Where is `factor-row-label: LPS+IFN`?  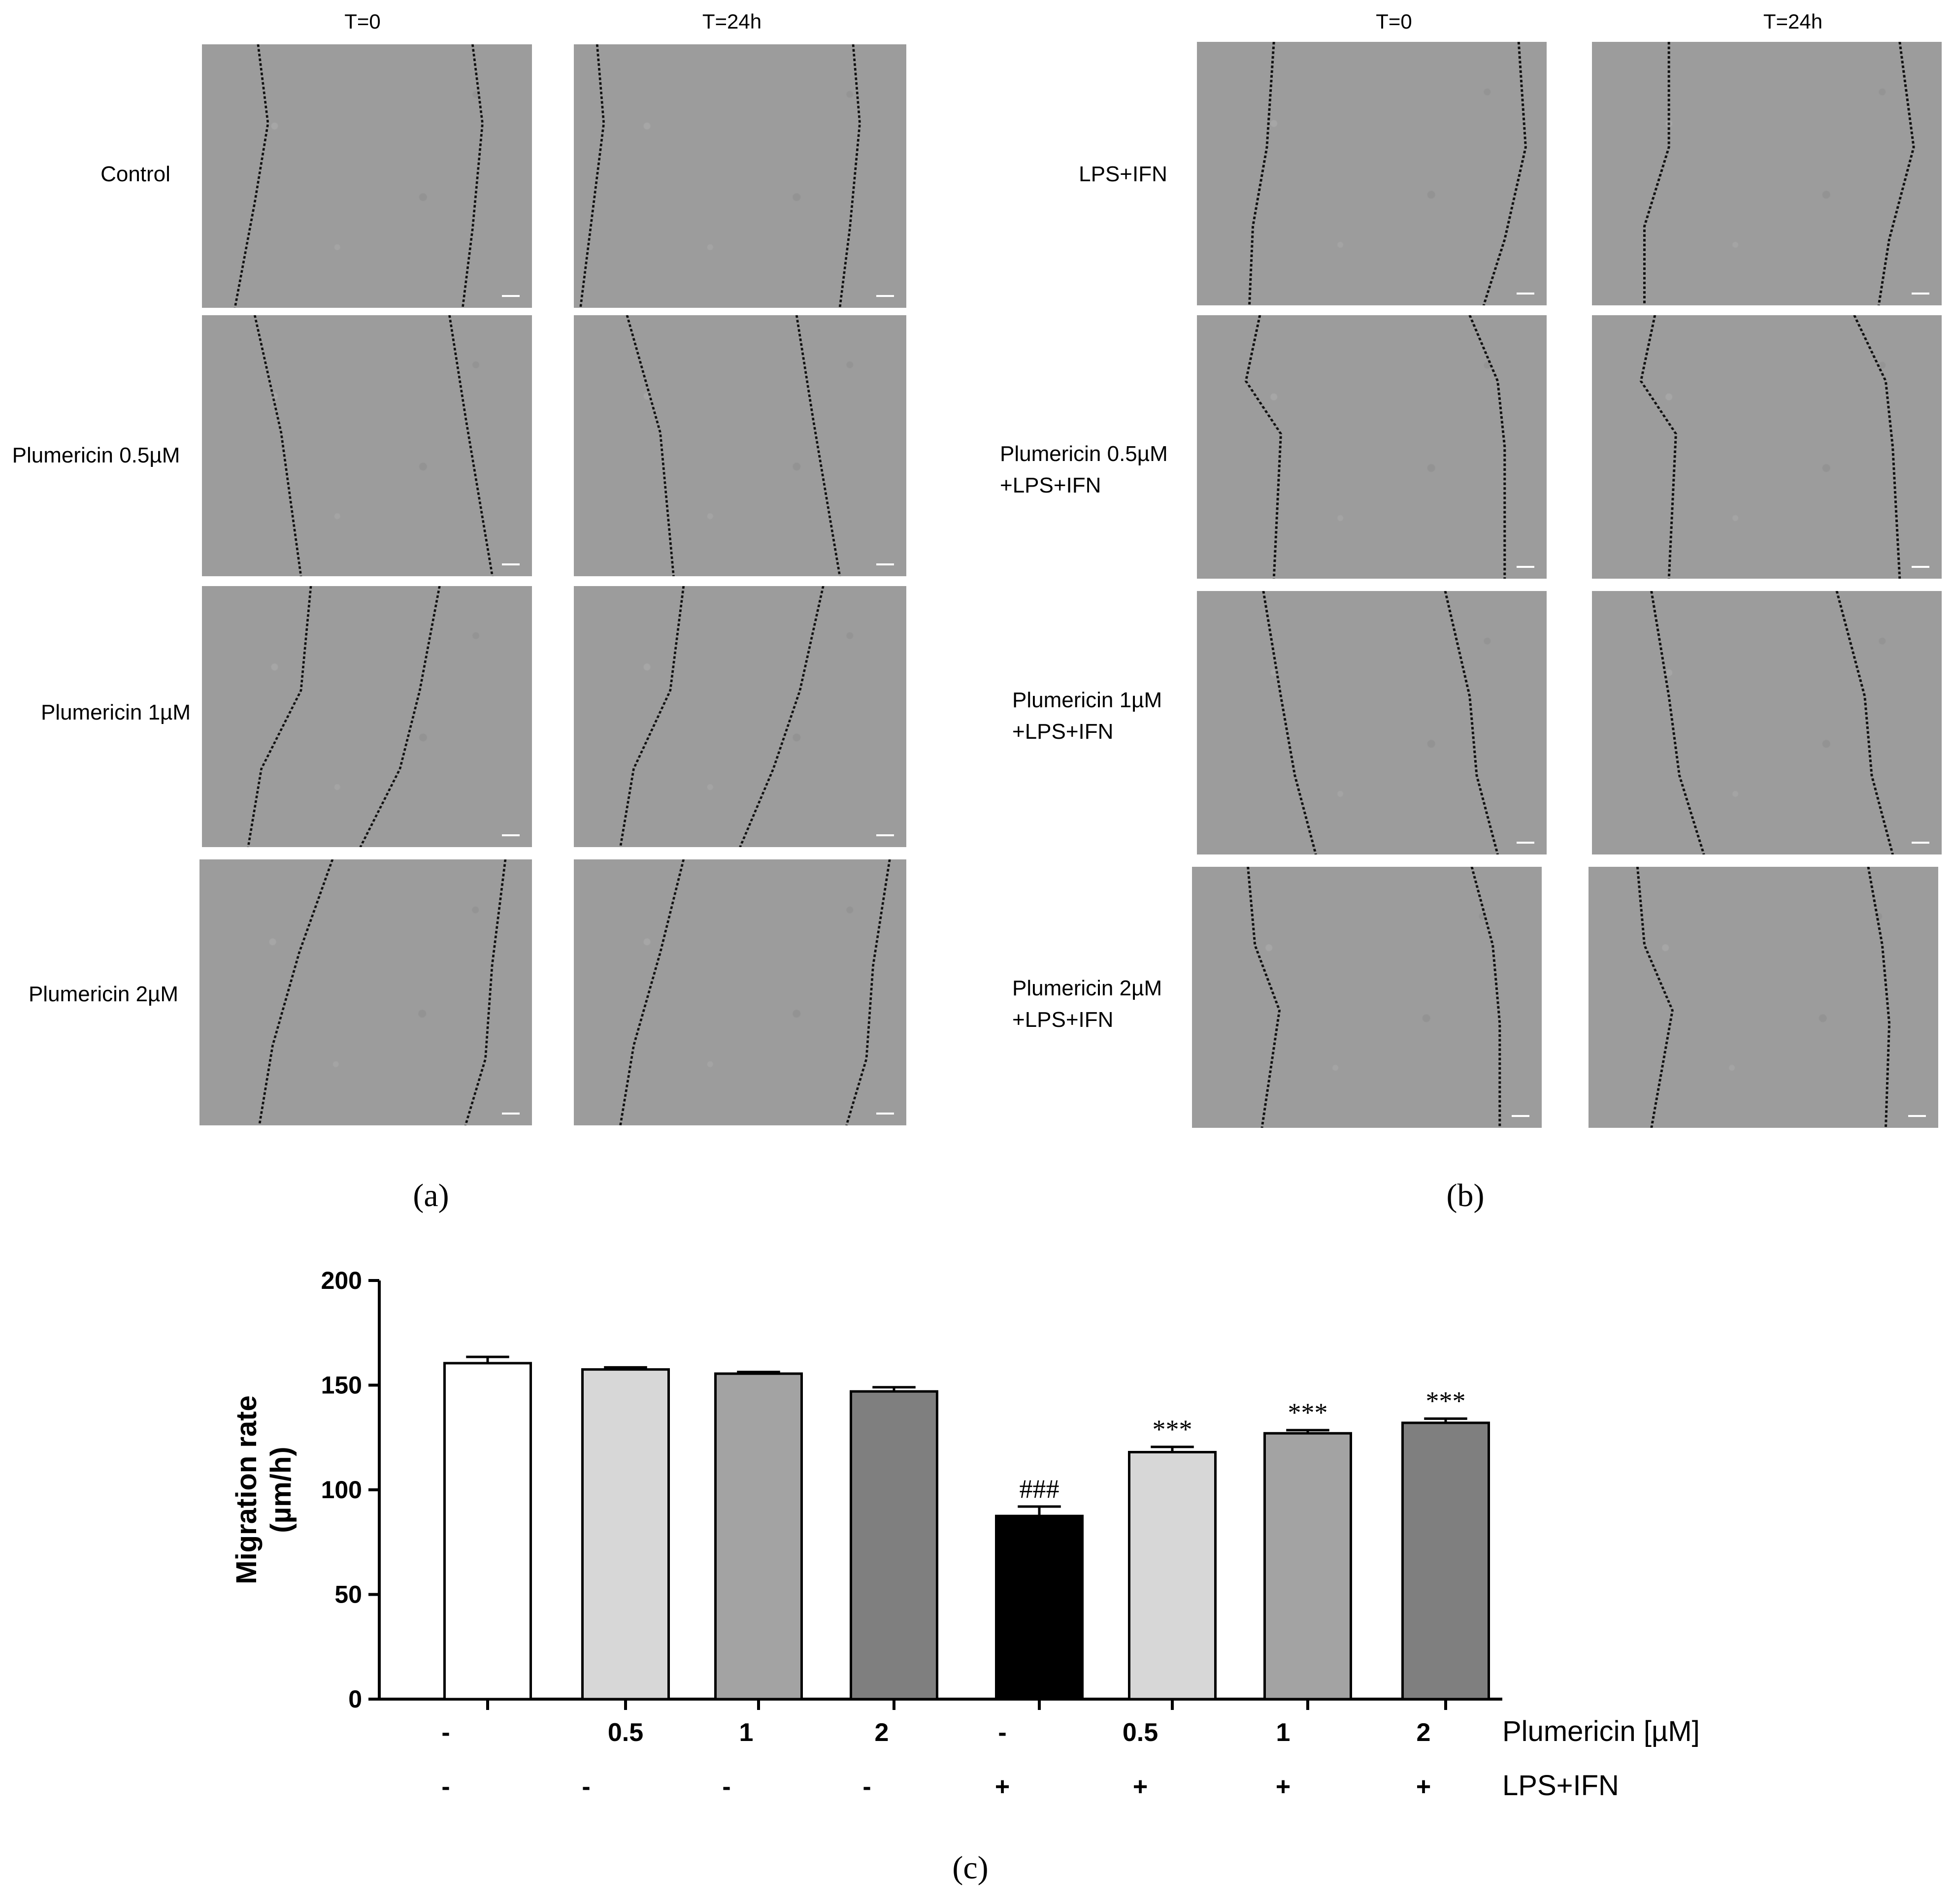
factor-row-label: LPS+IFN is located at coordinates (1560, 1786).